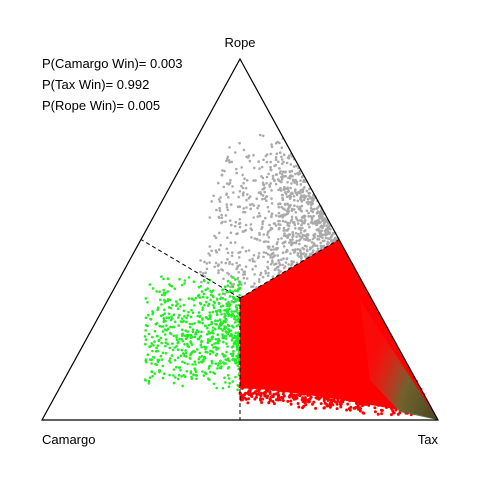 This screenshot has width=480, height=480. What do you see at coordinates (428, 439) in the screenshot?
I see `vertex-label: Tax` at bounding box center [428, 439].